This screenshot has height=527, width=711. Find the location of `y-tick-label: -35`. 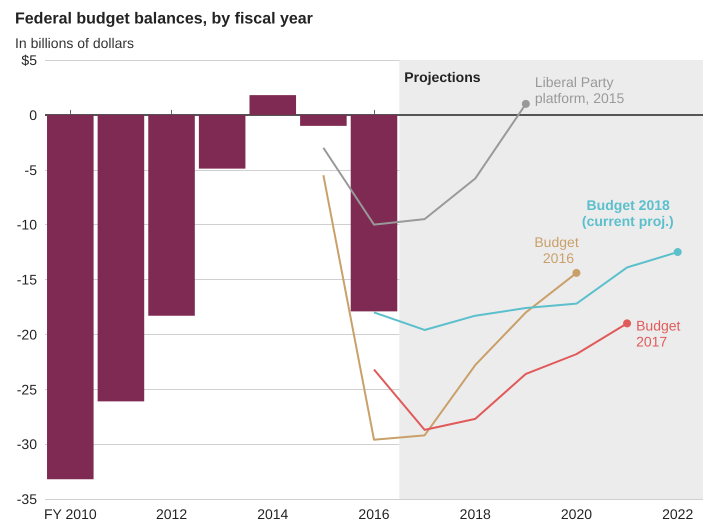

y-tick-label: -35 is located at coordinates (27, 499).